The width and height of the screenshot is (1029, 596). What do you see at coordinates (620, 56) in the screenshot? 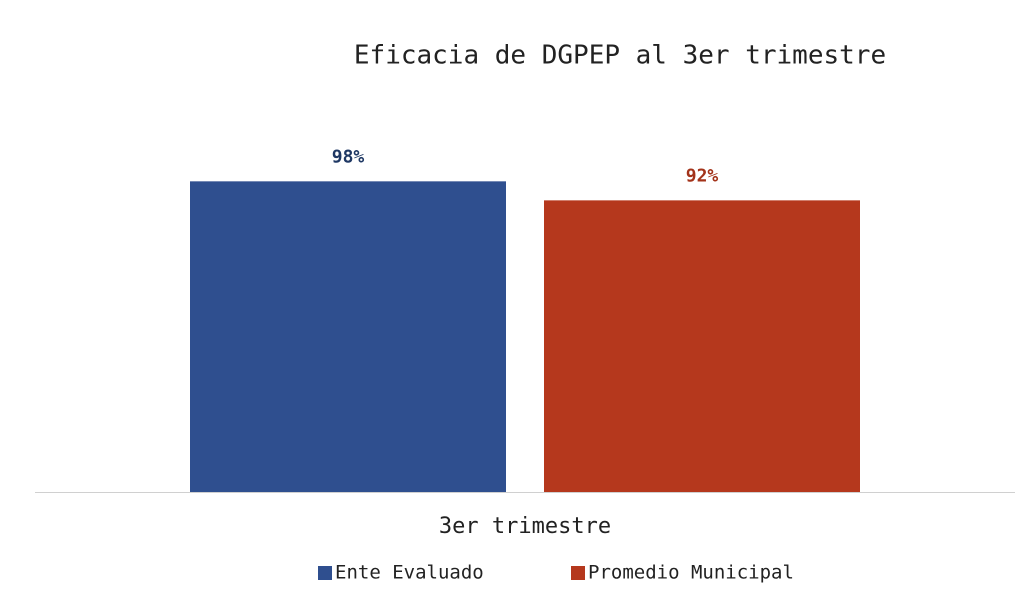
I see `chart-title: Eficacia de DGPEP al 3er trimestre` at bounding box center [620, 56].